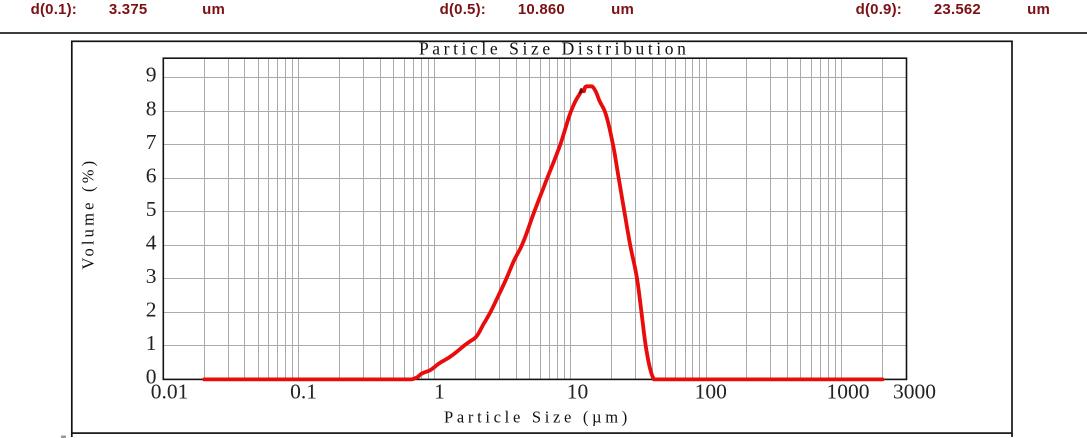 This screenshot has width=1087, height=438. Describe the element at coordinates (151, 108) in the screenshot. I see `svg-text: 8` at that location.